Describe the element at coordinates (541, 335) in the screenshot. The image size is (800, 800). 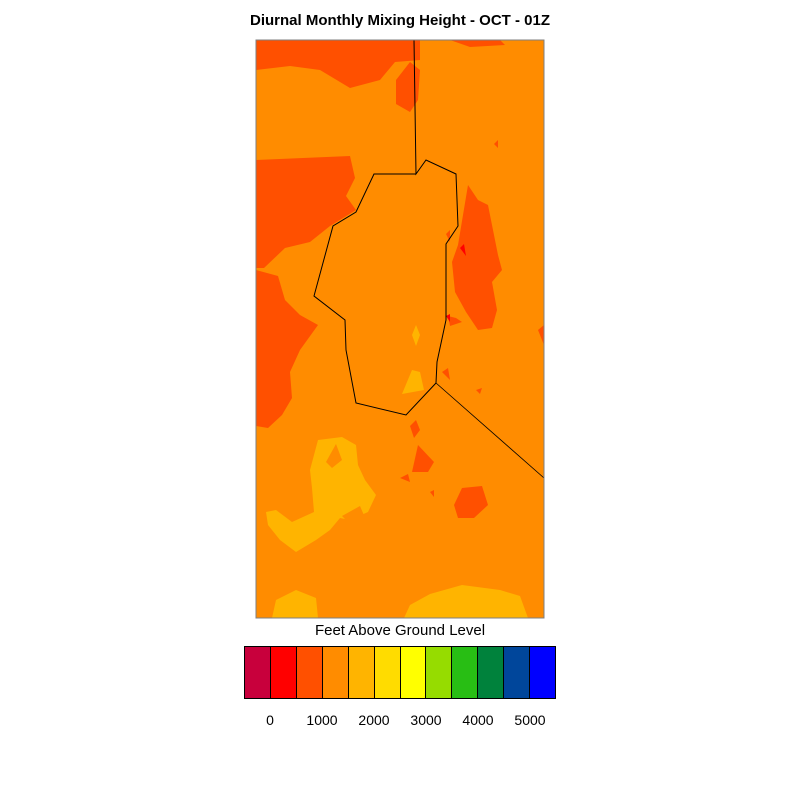
I see `low-region-spot-f` at that location.